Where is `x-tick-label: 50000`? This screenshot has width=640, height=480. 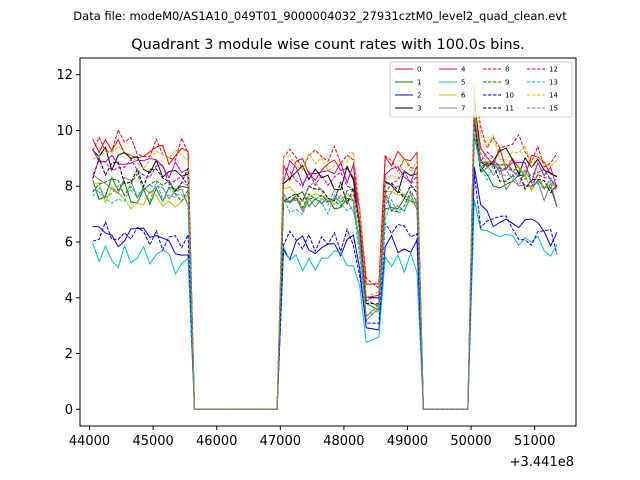
x-tick-label: 50000 is located at coordinates (470, 441).